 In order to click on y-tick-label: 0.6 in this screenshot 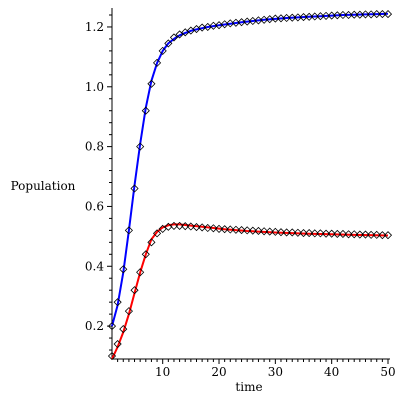, I will do `click(94, 206)`.